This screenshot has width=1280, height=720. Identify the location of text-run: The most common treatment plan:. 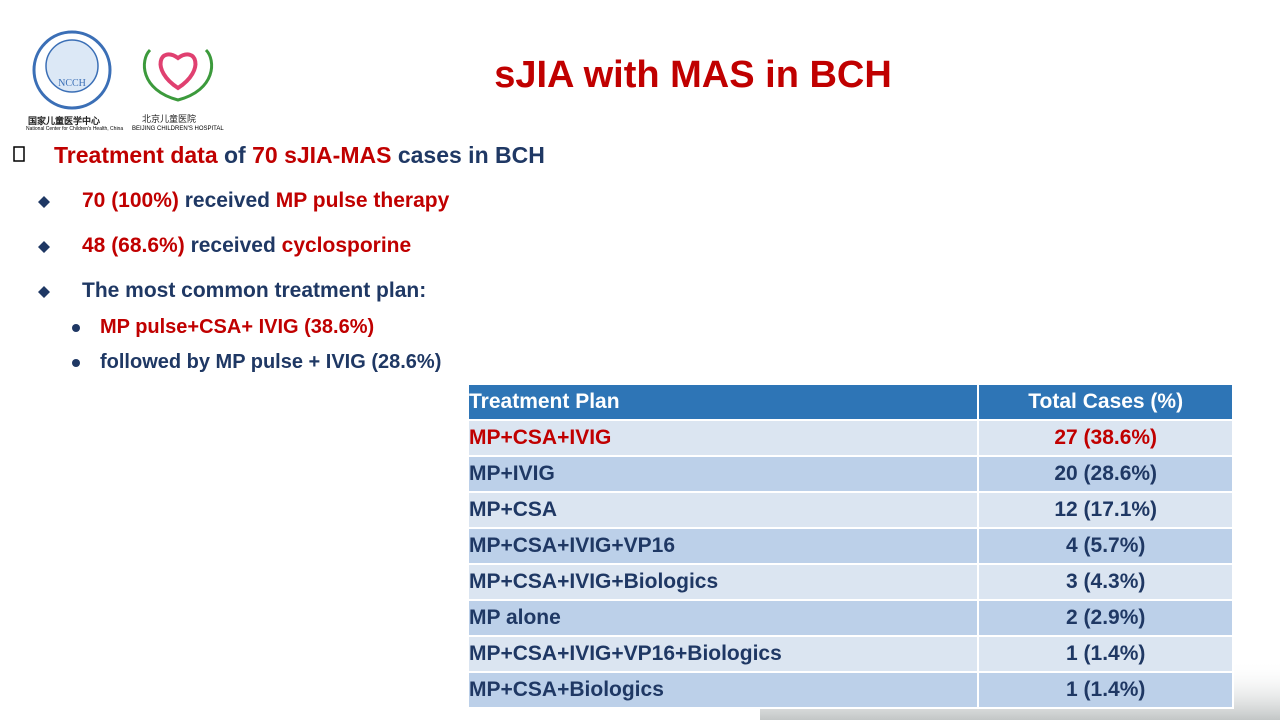
(254, 290).